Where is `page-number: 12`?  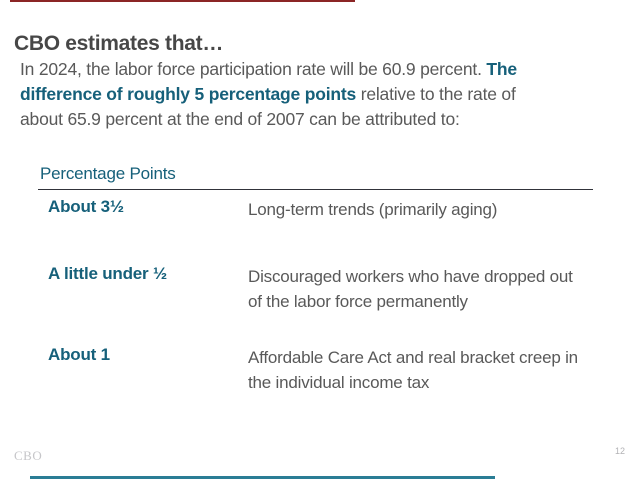 page-number: 12 is located at coordinates (619, 451).